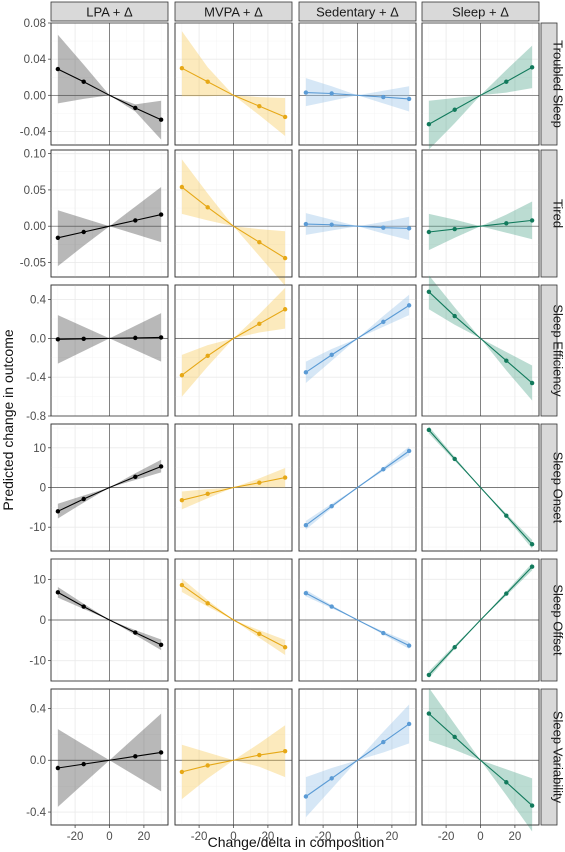 Image resolution: width=565 pixels, height=852 pixels. I want to click on y-tick-label: -10, so click(37, 662).